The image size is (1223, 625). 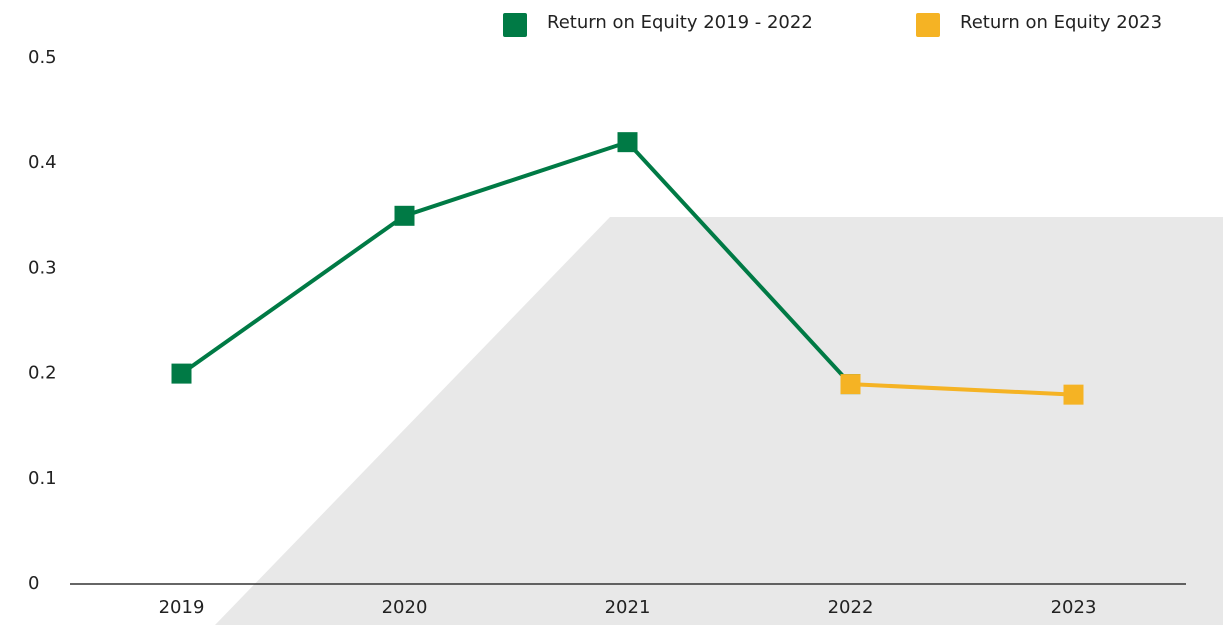 What do you see at coordinates (628, 607) in the screenshot?
I see `x-tick-label: 2021` at bounding box center [628, 607].